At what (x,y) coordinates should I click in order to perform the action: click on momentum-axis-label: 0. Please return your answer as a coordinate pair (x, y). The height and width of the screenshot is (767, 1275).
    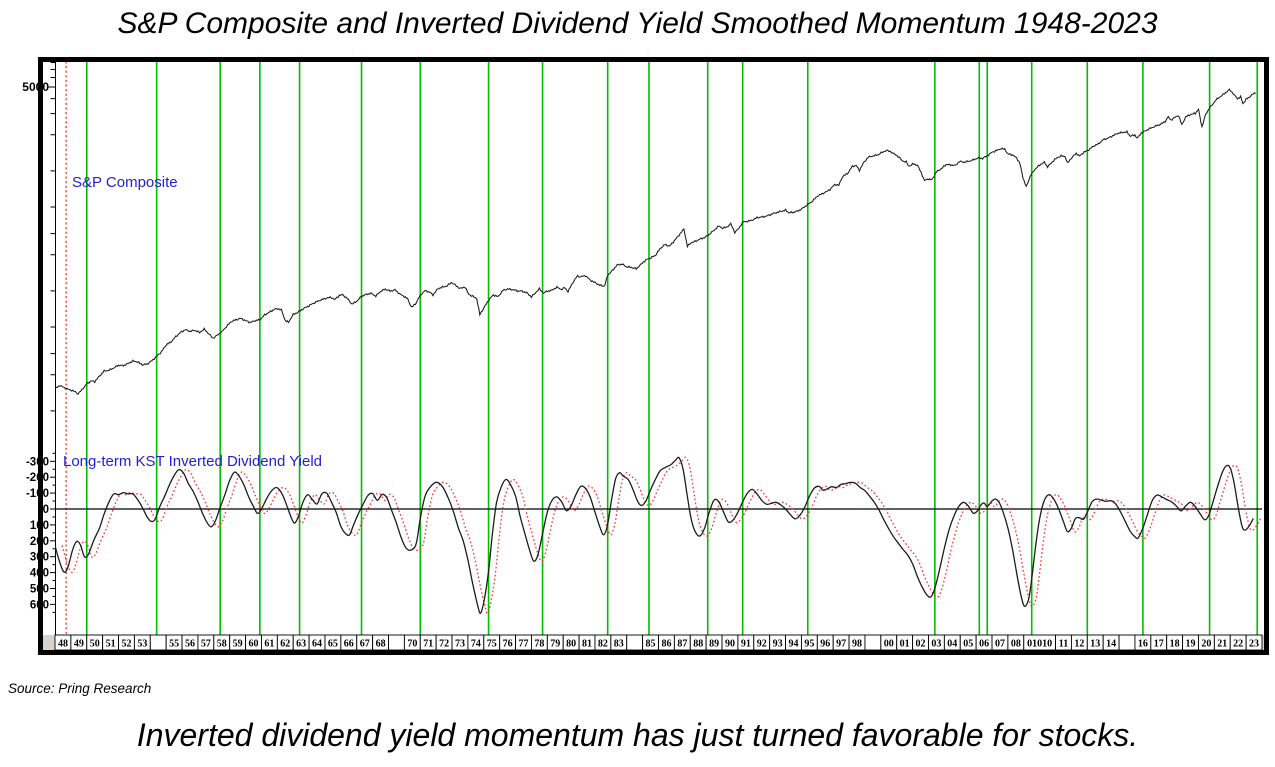
    Looking at the image, I should click on (46, 510).